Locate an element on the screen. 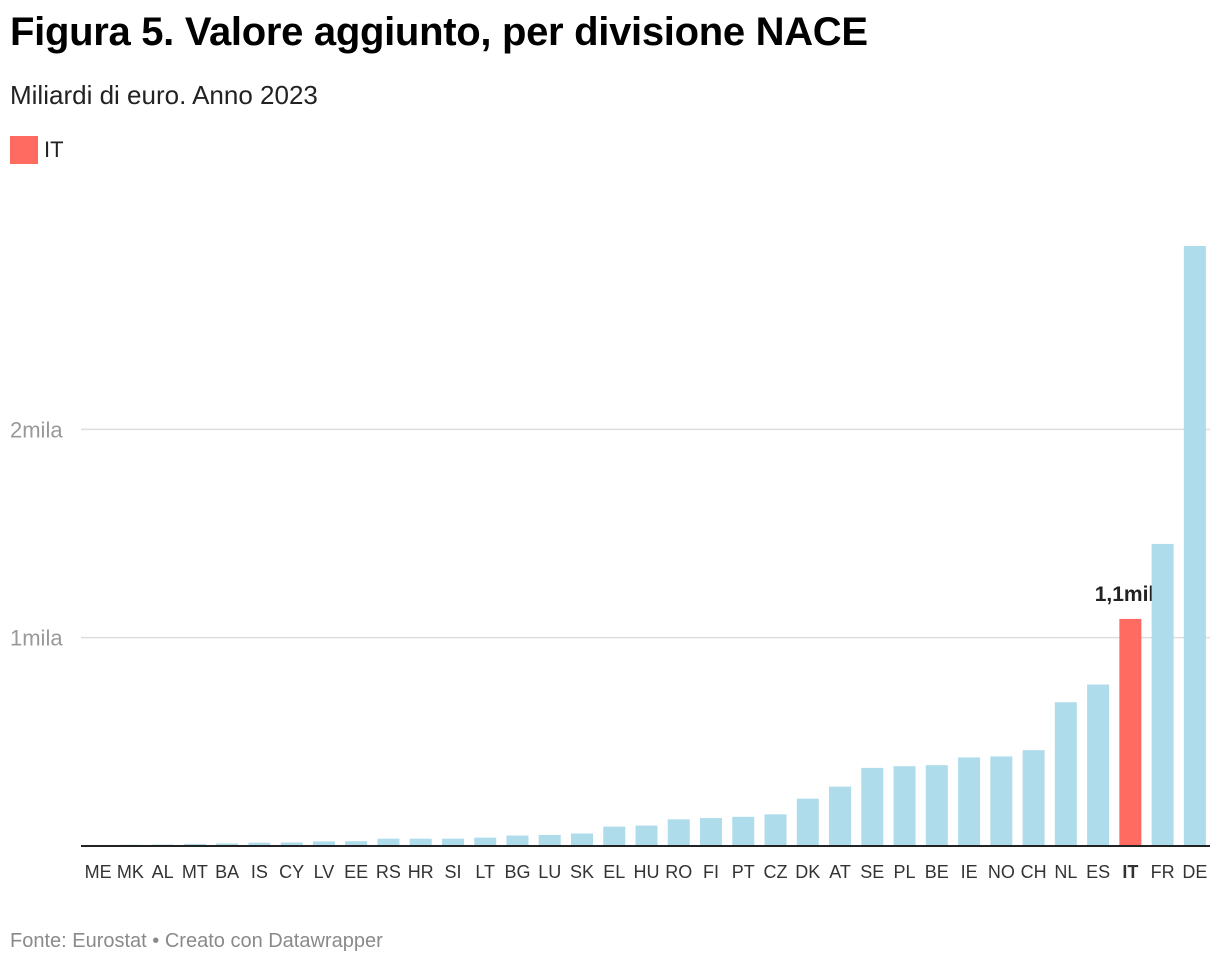 This screenshot has width=1220, height=968. bar-ba is located at coordinates (227, 844).